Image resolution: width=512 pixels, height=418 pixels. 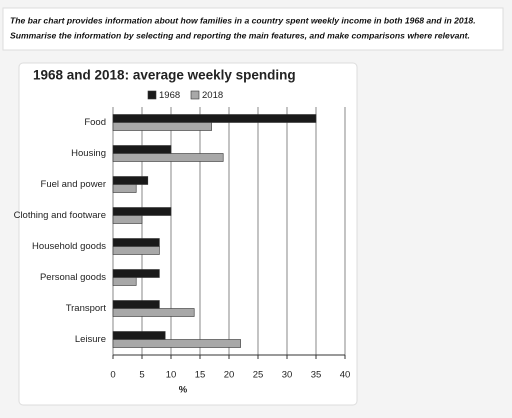 What do you see at coordinates (169, 95) in the screenshot?
I see `legend-label: 1968` at bounding box center [169, 95].